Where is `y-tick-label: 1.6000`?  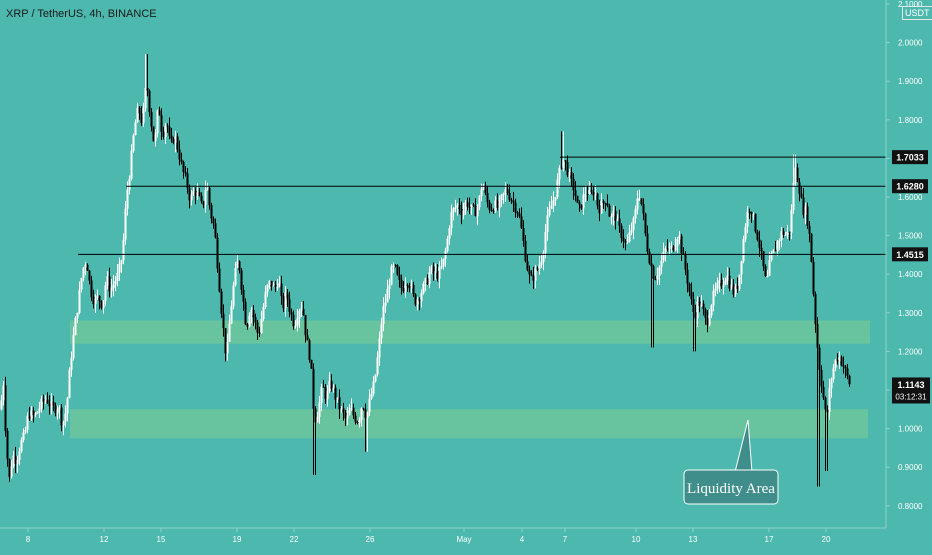 y-tick-label: 1.6000 is located at coordinates (910, 197).